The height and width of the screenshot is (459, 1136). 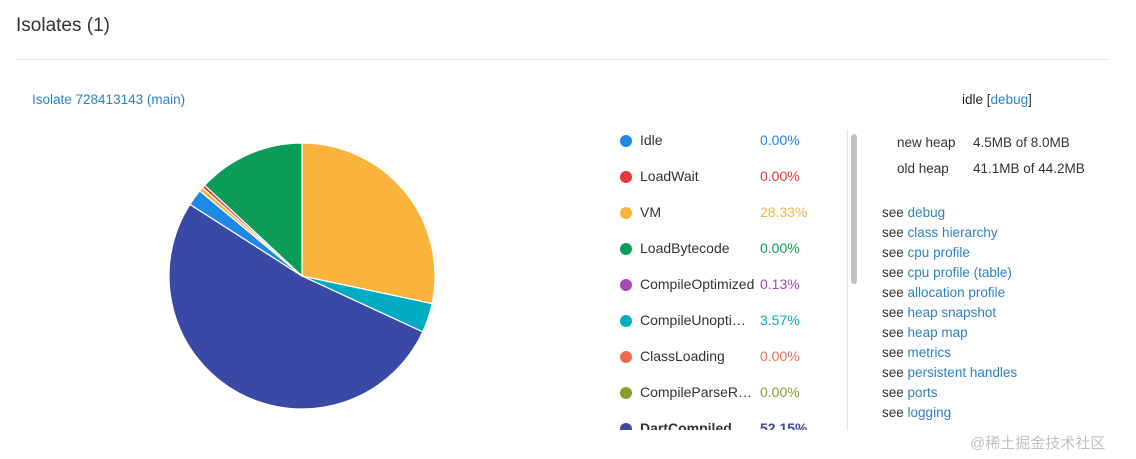 I want to click on isolate-state: idle [debug], so click(x=997, y=99).